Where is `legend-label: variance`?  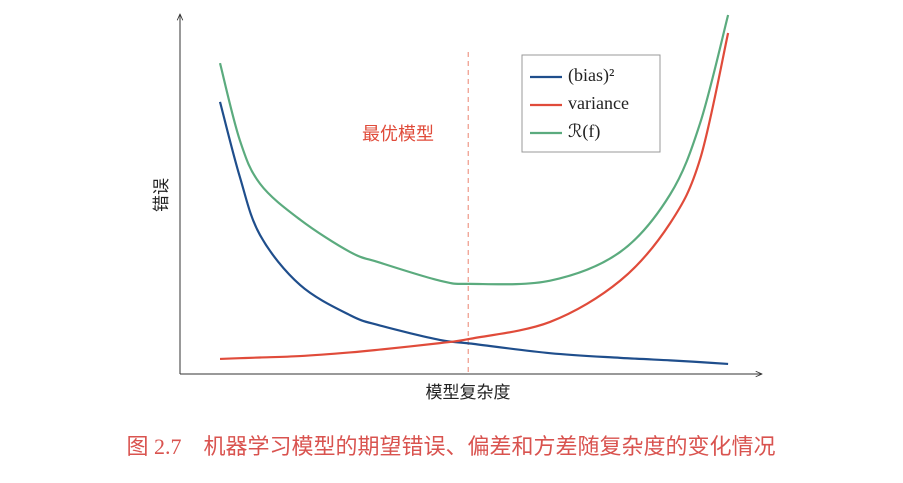 legend-label: variance is located at coordinates (598, 103).